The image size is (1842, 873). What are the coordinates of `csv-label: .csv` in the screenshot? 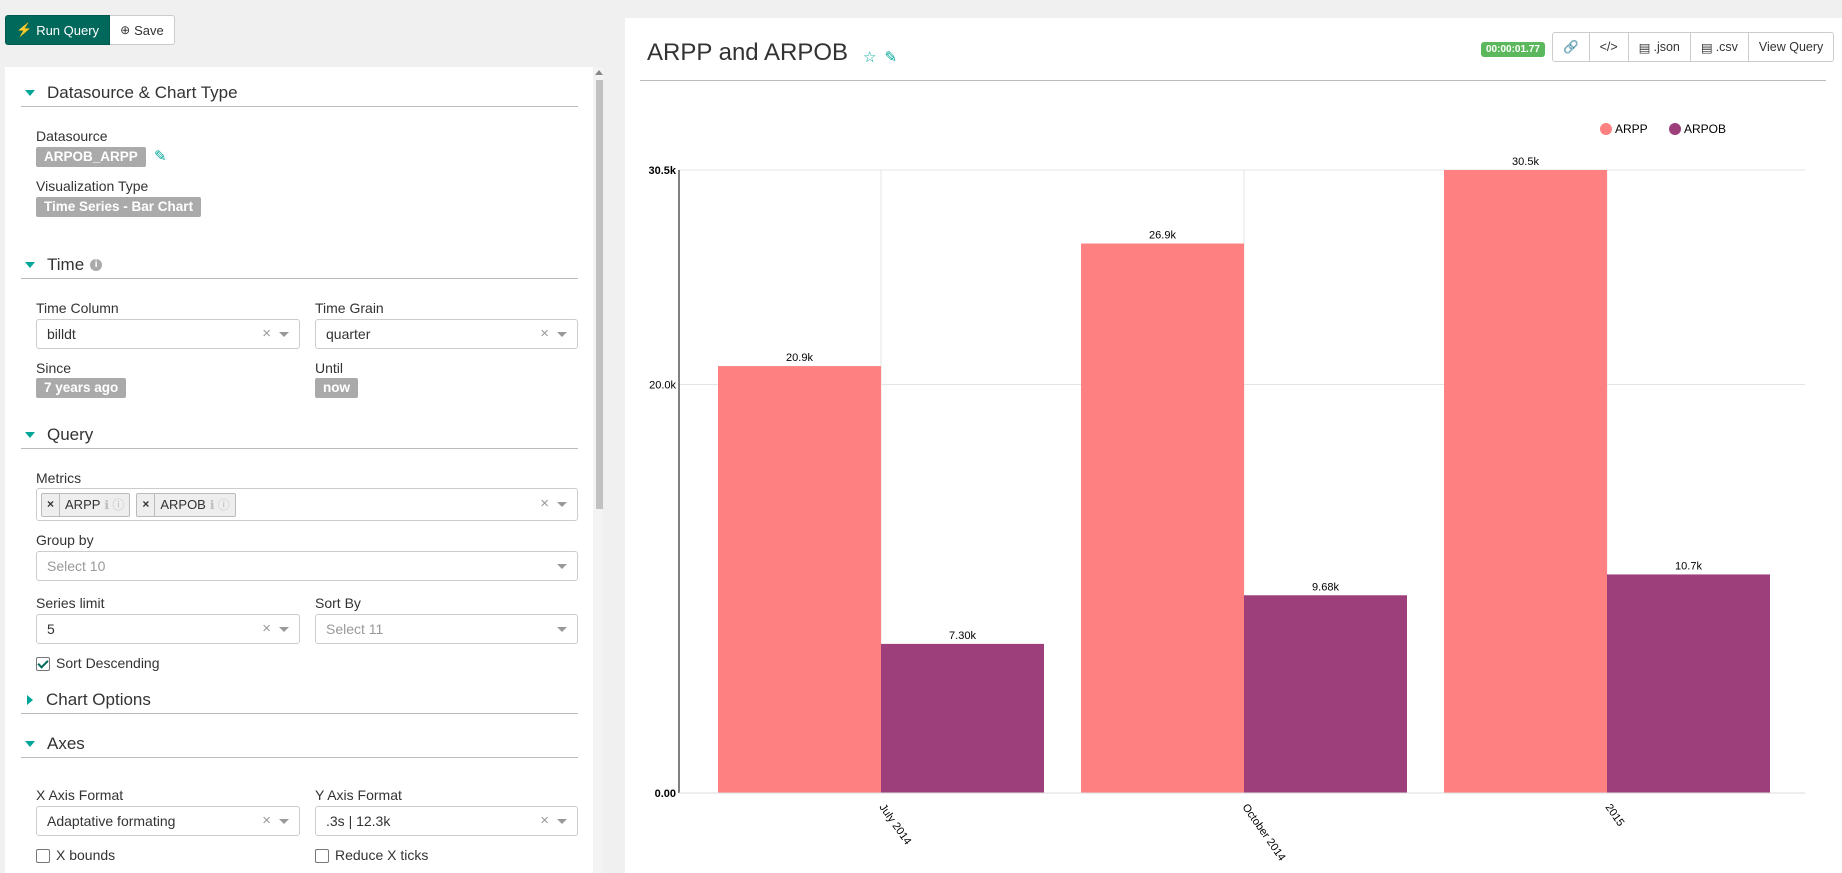 It's located at (1726, 47).